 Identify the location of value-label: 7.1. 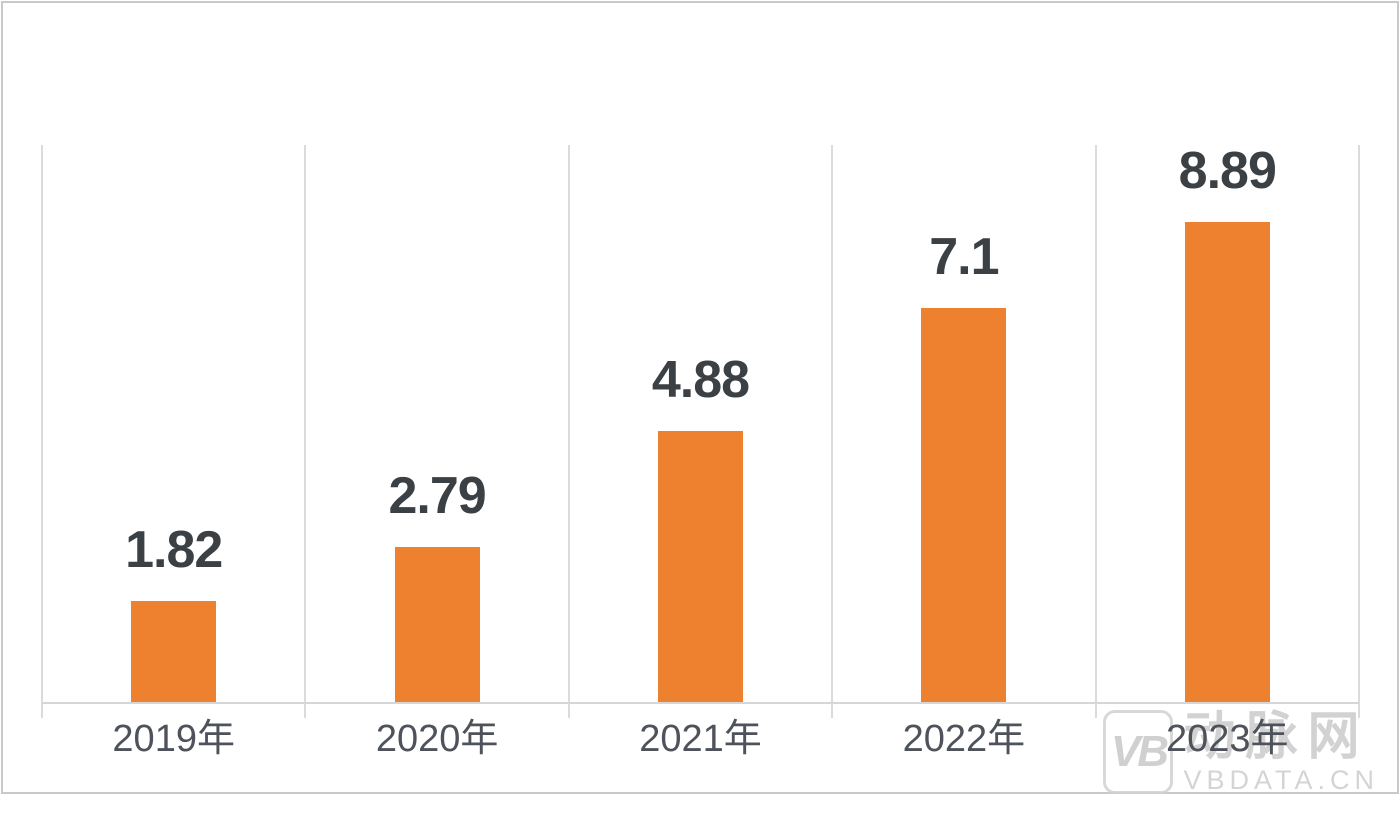
(964, 257).